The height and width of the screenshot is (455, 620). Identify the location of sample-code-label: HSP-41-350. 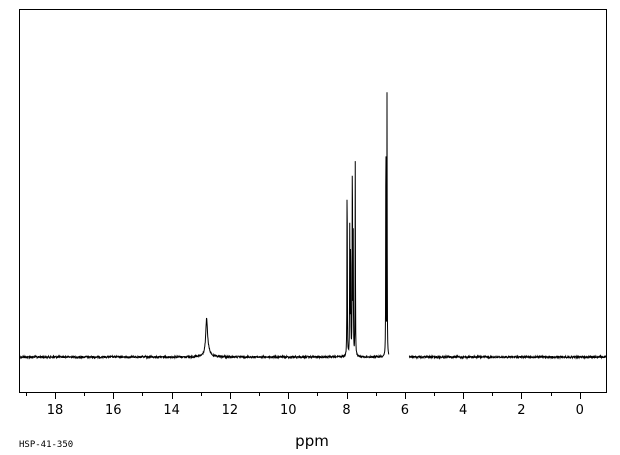
(46, 445).